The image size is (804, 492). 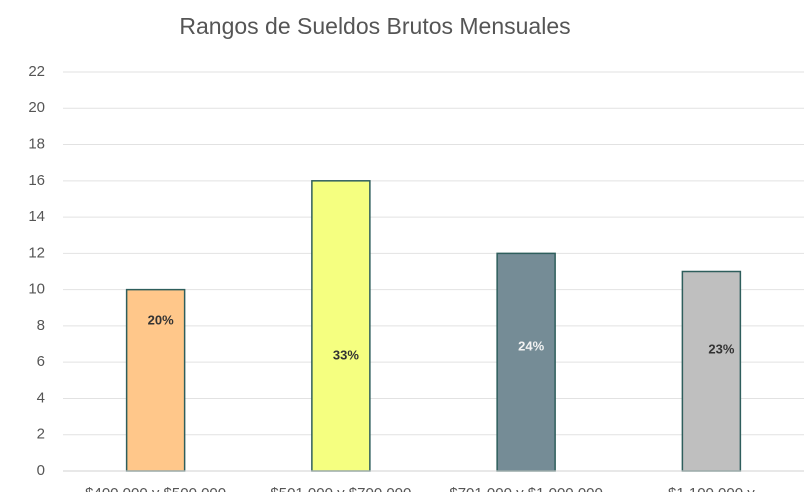 I want to click on y-tick-label: 22, so click(x=36, y=71).